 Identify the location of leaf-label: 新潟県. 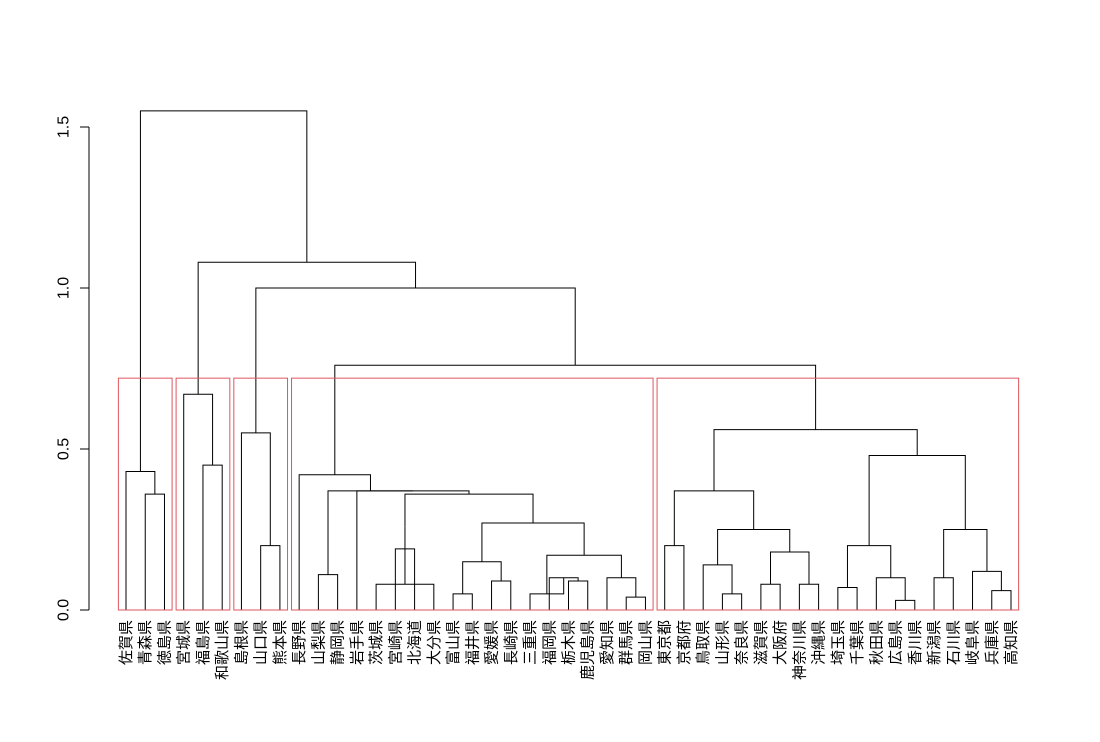
(934, 642).